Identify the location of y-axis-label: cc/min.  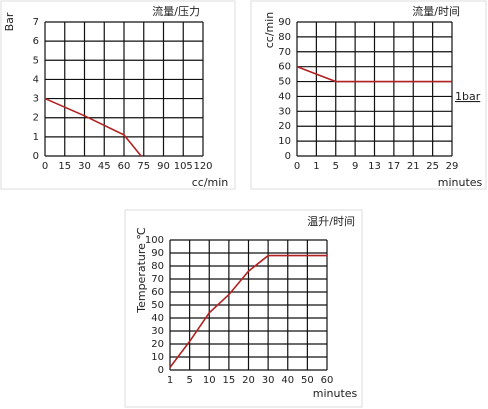
(269, 30).